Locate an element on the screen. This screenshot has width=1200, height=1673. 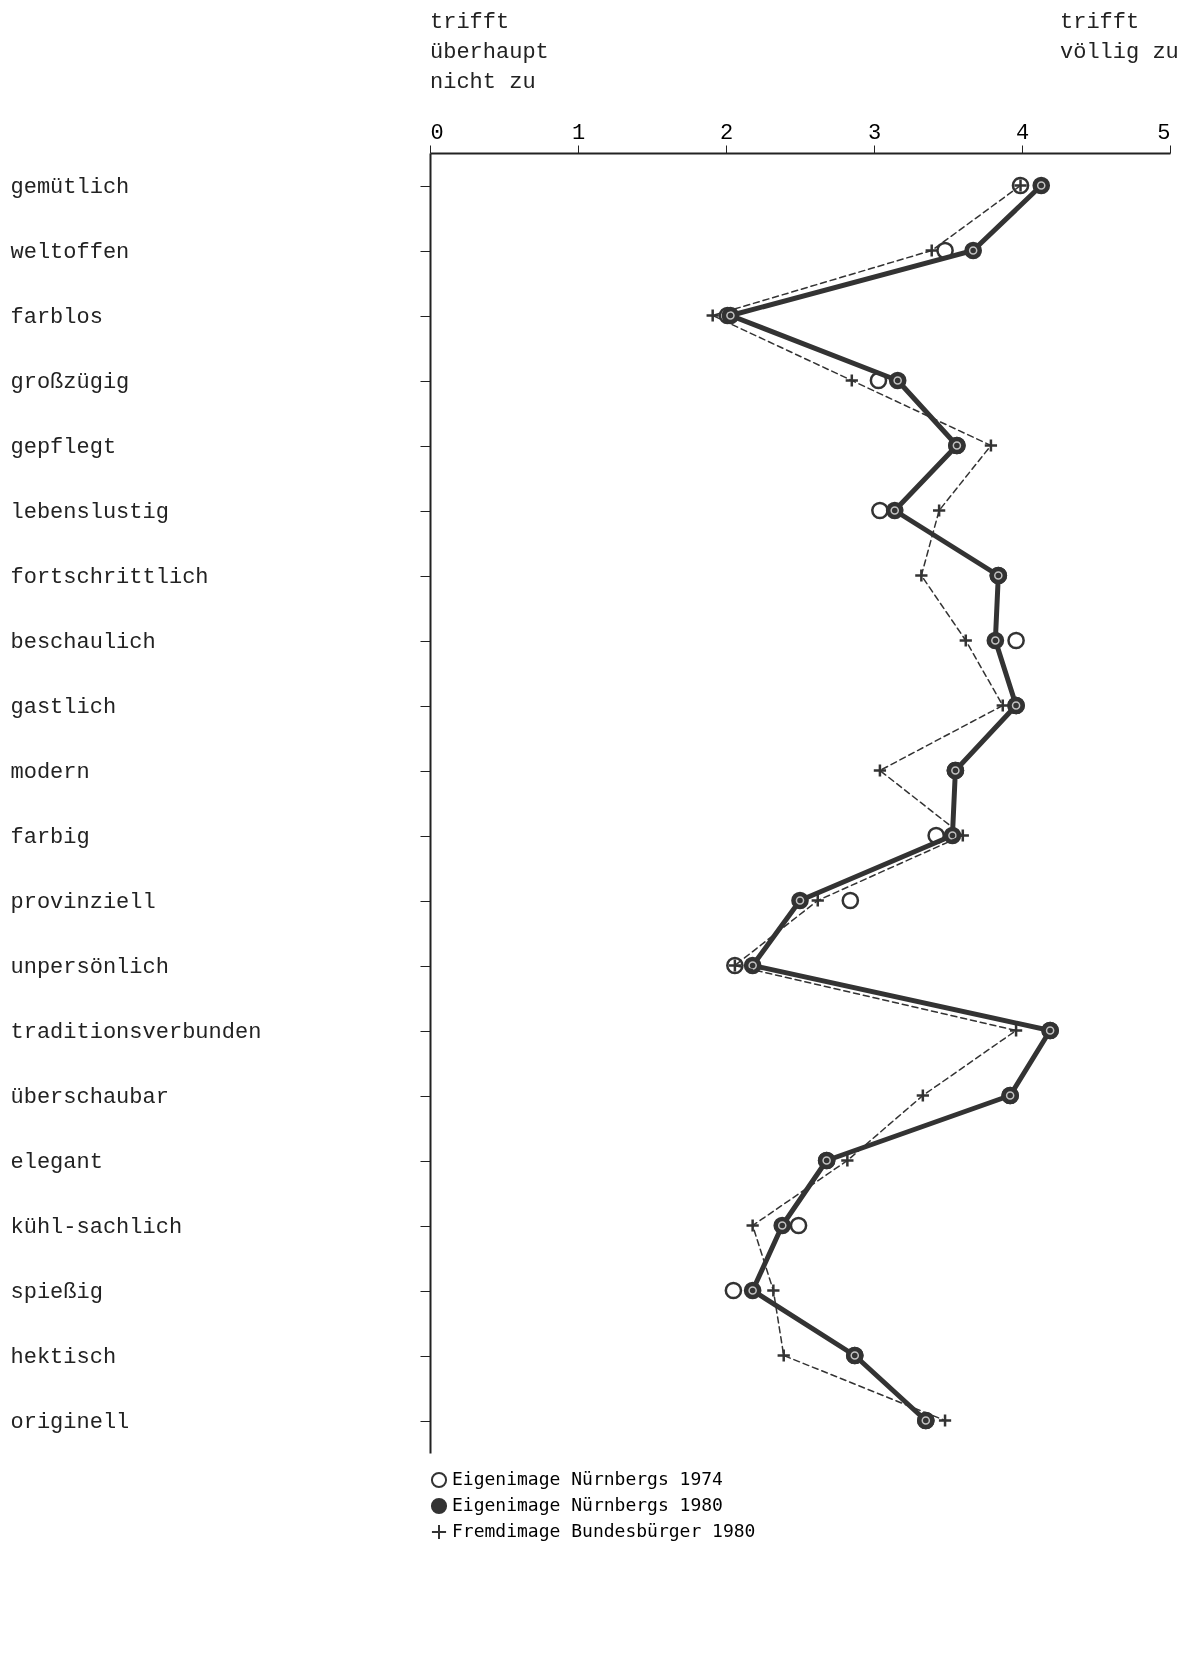
y-tick-label: weltoffen is located at coordinates (70, 252).